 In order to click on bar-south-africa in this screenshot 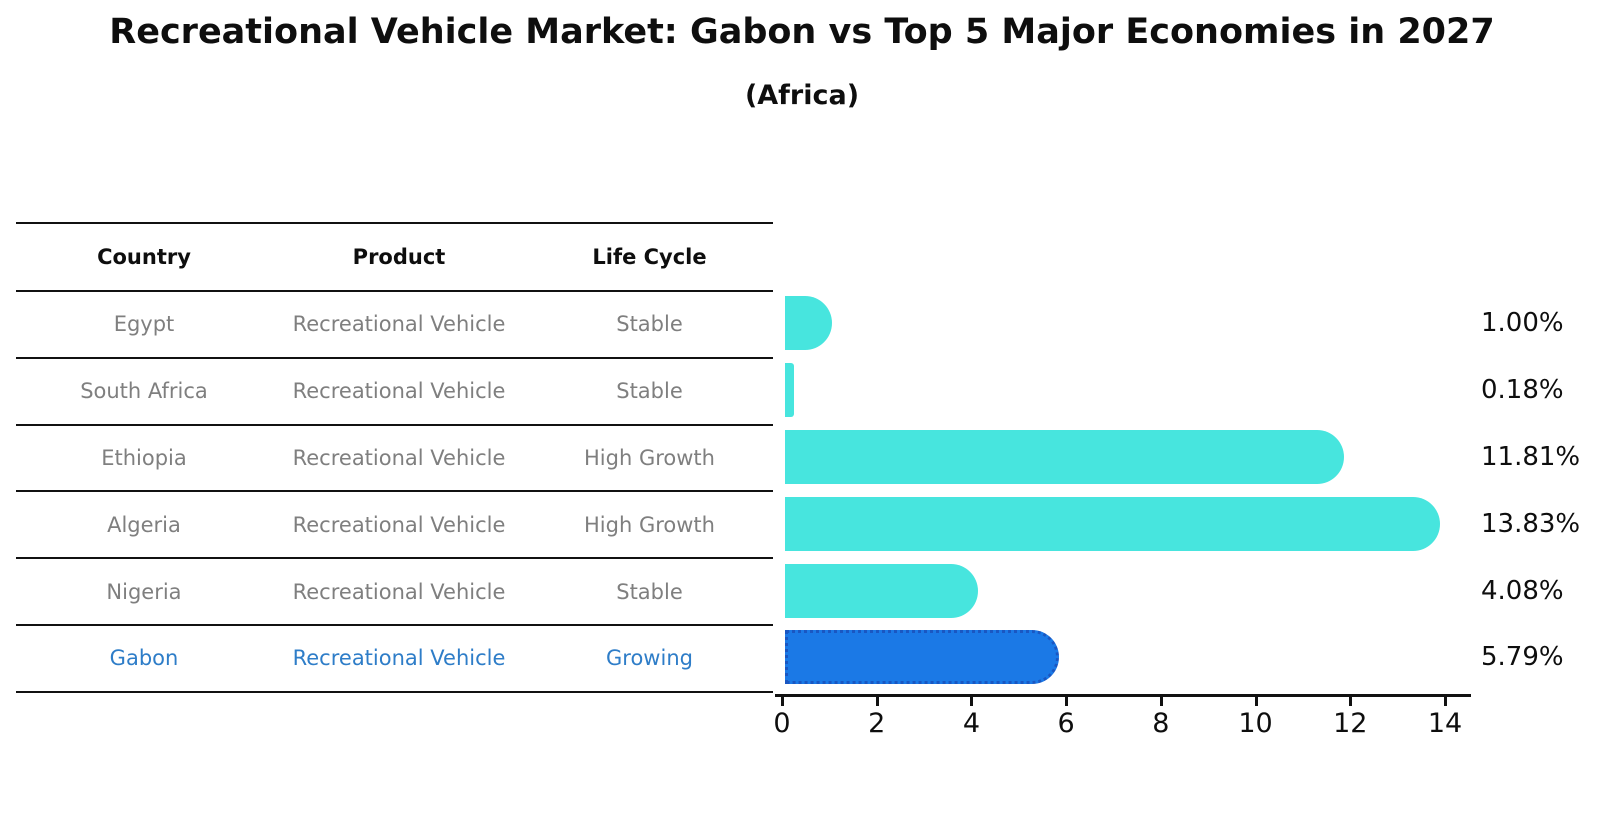, I will do `click(789, 390)`.